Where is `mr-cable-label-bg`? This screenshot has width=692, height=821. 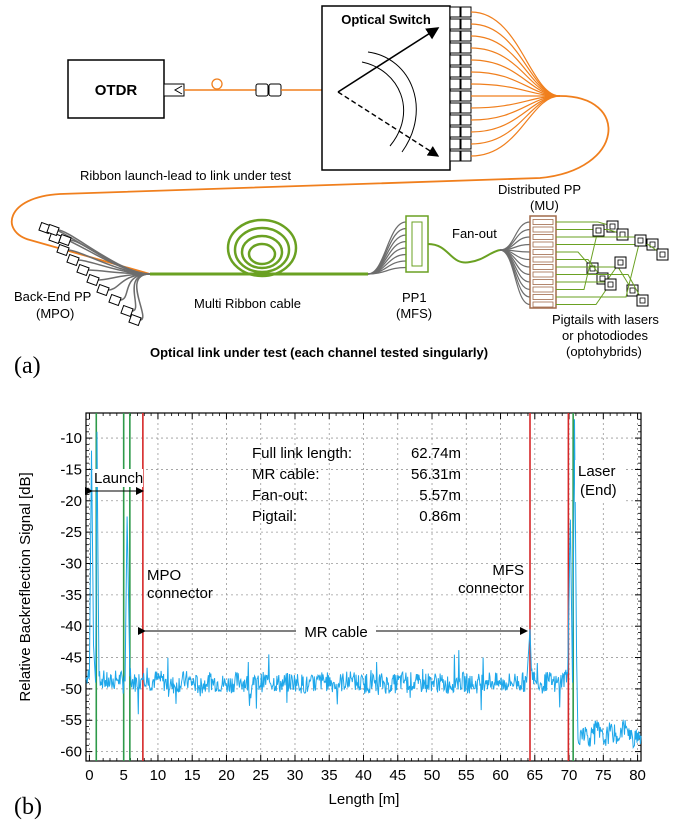 mr-cable-label-bg is located at coordinates (336, 630).